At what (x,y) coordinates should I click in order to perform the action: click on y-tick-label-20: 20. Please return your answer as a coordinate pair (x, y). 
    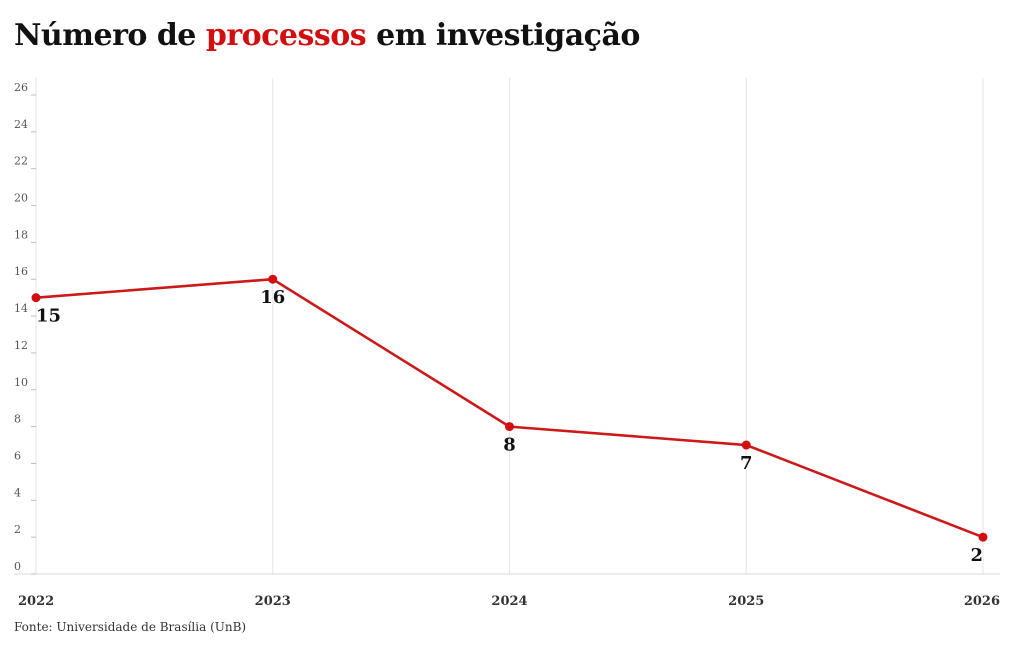
    Looking at the image, I should click on (21, 198).